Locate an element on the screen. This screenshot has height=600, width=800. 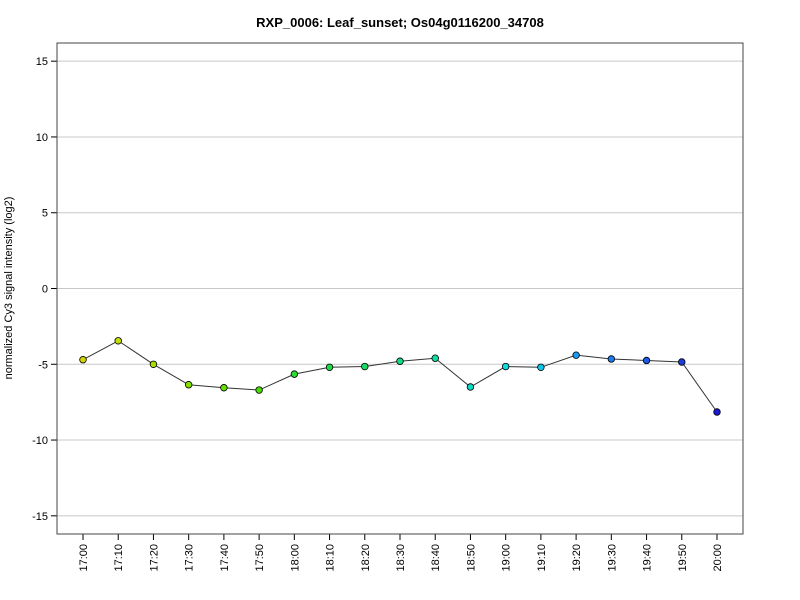
x-tick-label: 17:30 is located at coordinates (190, 558).